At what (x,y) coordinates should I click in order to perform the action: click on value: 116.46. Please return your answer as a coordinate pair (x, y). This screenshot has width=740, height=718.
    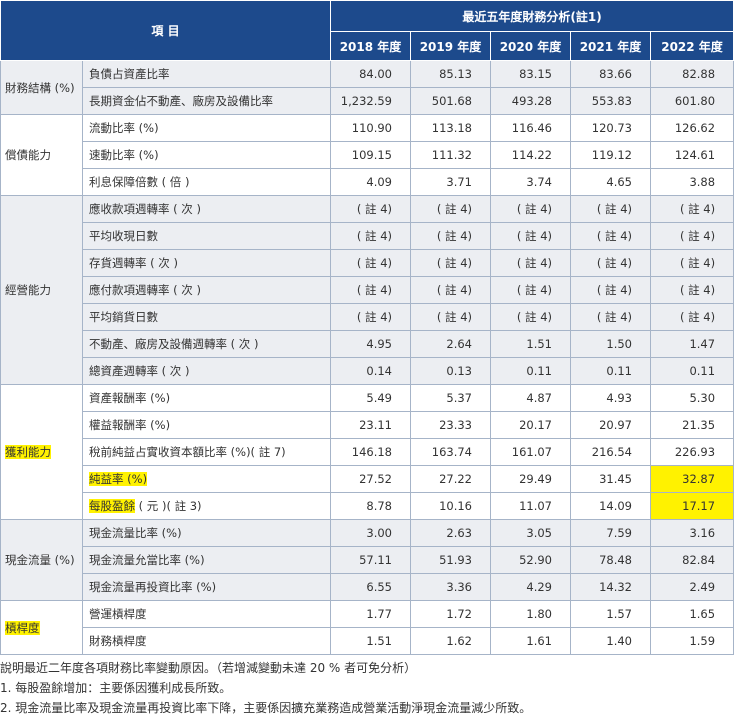
    Looking at the image, I should click on (531, 128).